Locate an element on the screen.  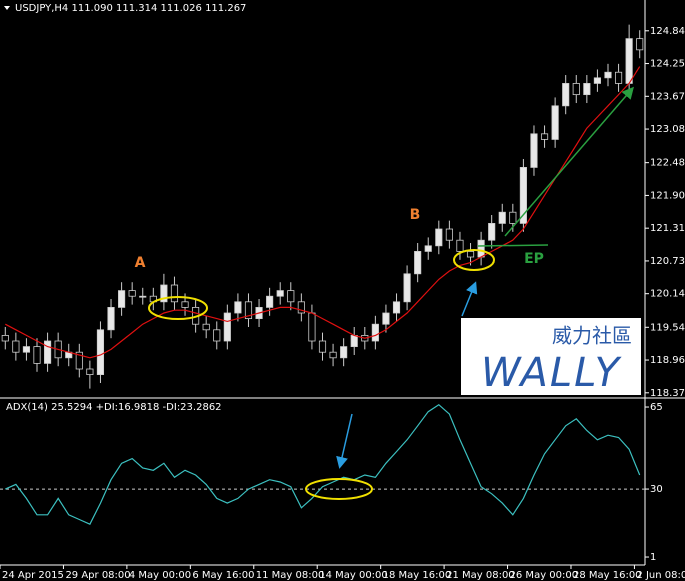
x-tick-label: 24 Apr 2015 is located at coordinates (33, 575).